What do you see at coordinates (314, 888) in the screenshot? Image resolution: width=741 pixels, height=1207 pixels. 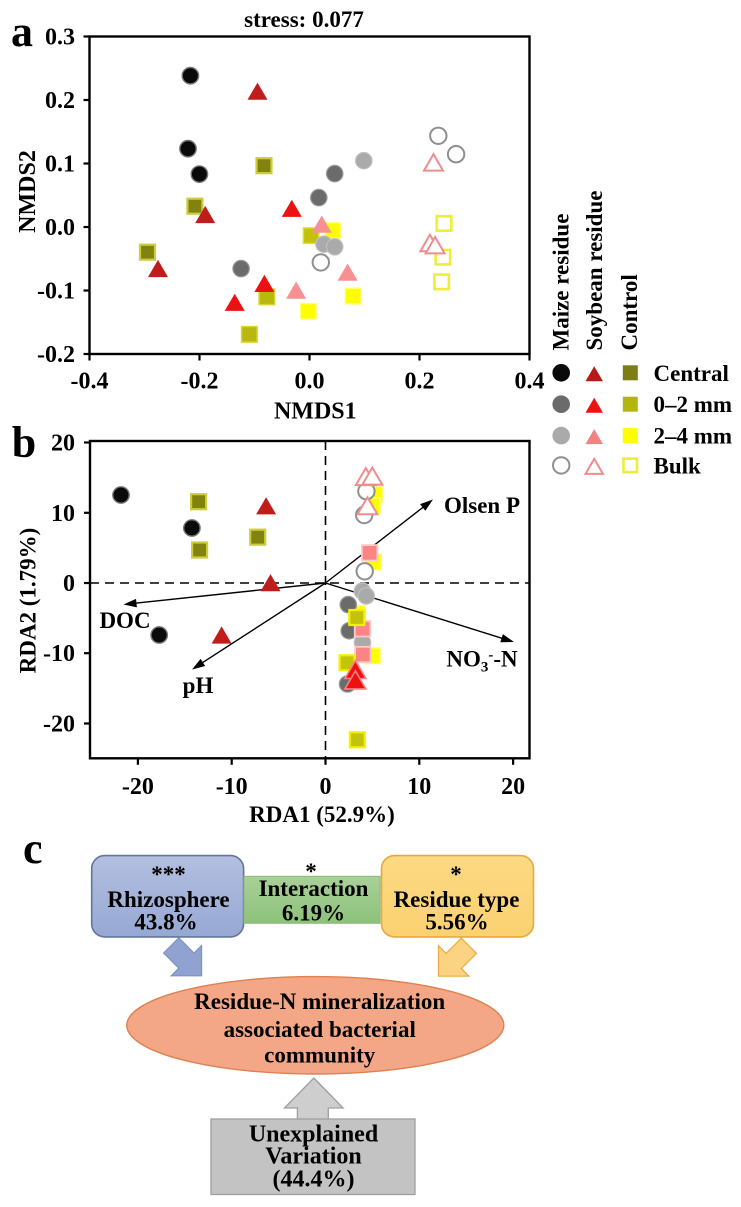 I see `svg-text: Interaction` at bounding box center [314, 888].